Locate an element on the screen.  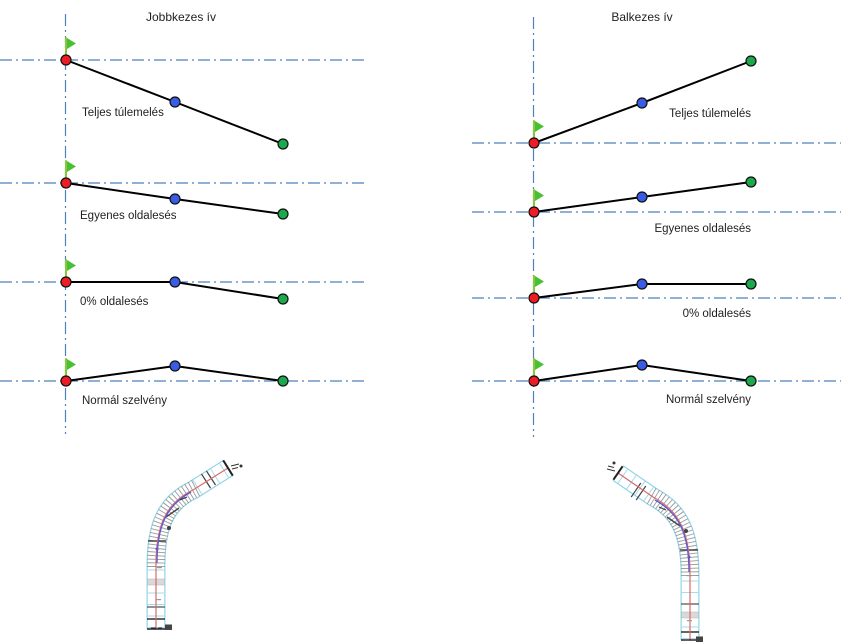
left-profile-full-superelevation: Teljes túlemelés is located at coordinates (182, 93).